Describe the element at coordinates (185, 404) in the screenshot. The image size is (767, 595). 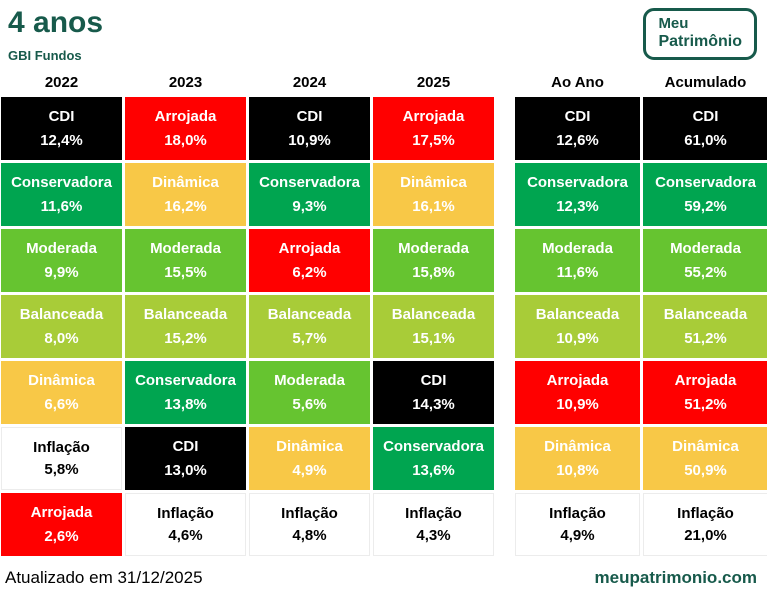
I see `fund-value: 13,8%` at that location.